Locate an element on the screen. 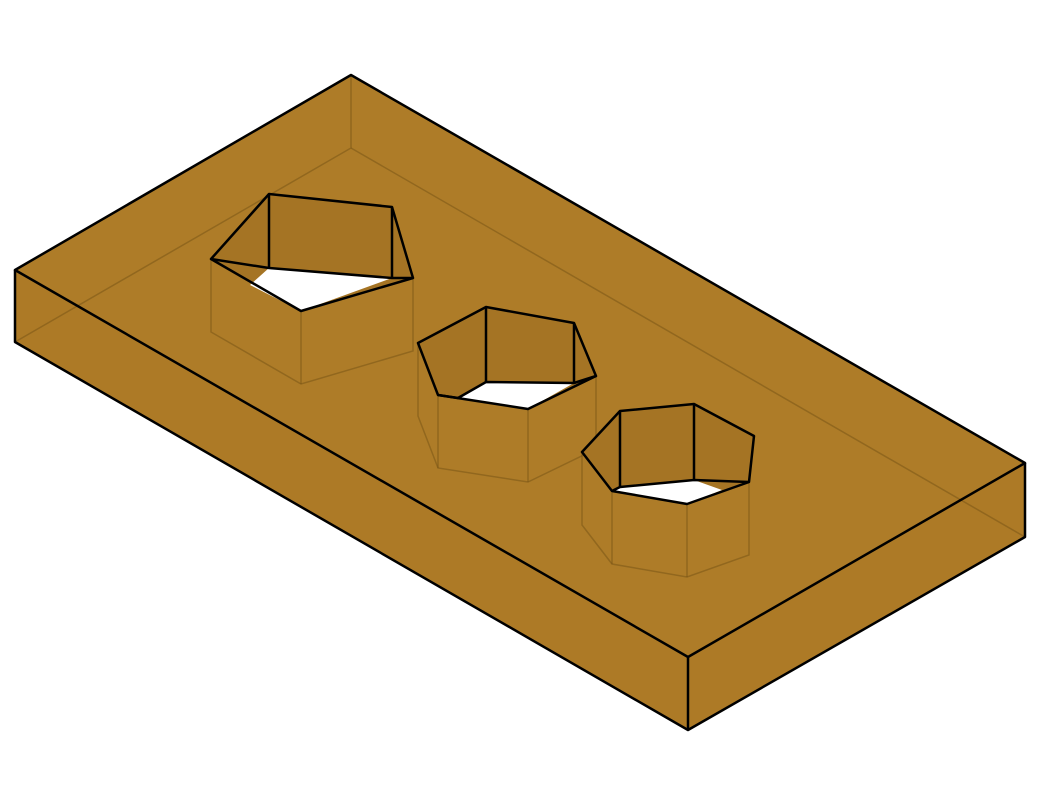  pentagon-hole-opening is located at coordinates (321, 289).